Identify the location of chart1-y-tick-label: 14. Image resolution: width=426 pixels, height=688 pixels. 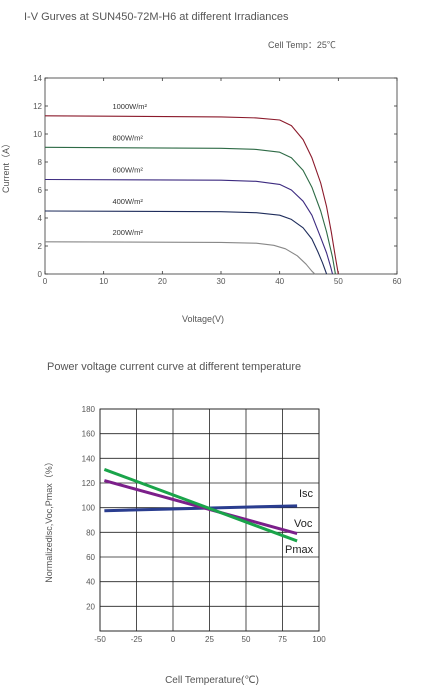
(37, 78).